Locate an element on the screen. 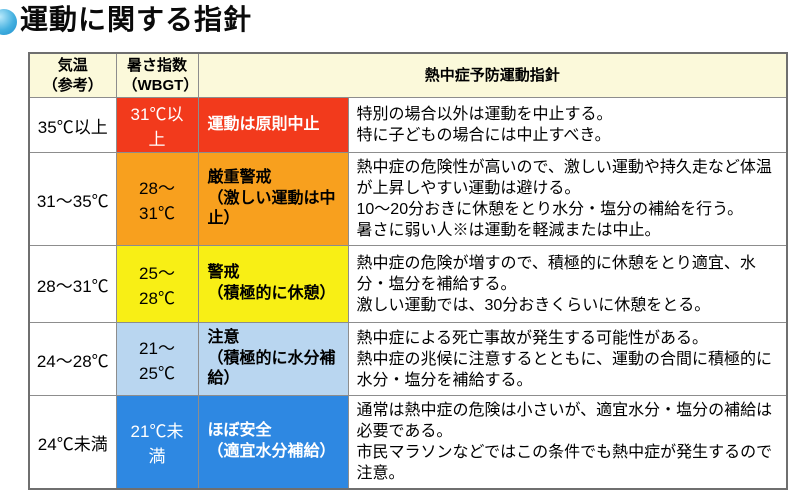  wbgt-cell: 21～25℃ is located at coordinates (157, 359).